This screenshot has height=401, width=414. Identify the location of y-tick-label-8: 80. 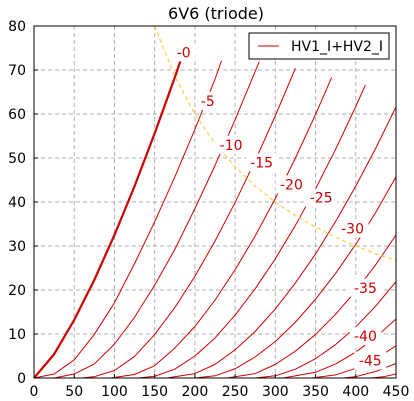
(17, 27).